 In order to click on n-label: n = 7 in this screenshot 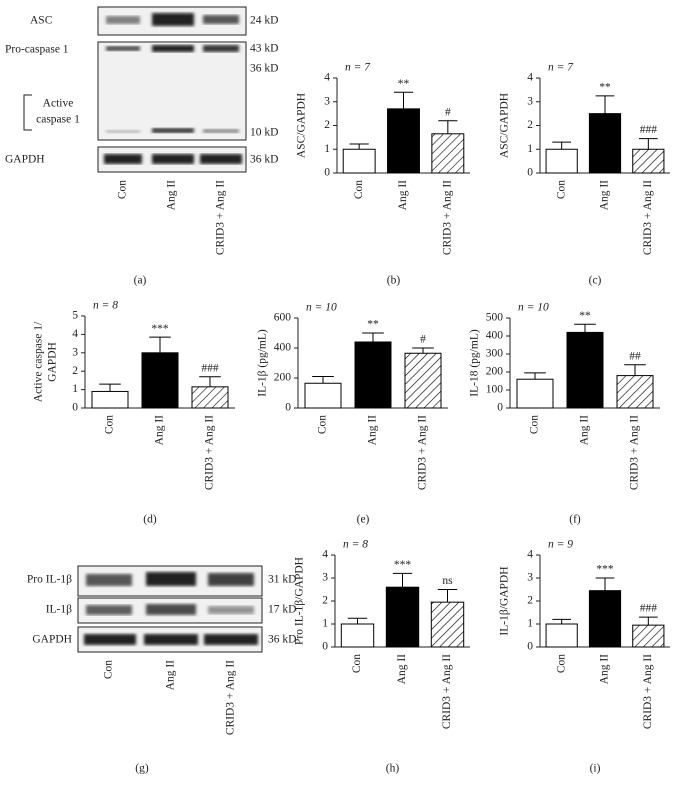, I will do `click(561, 68)`.